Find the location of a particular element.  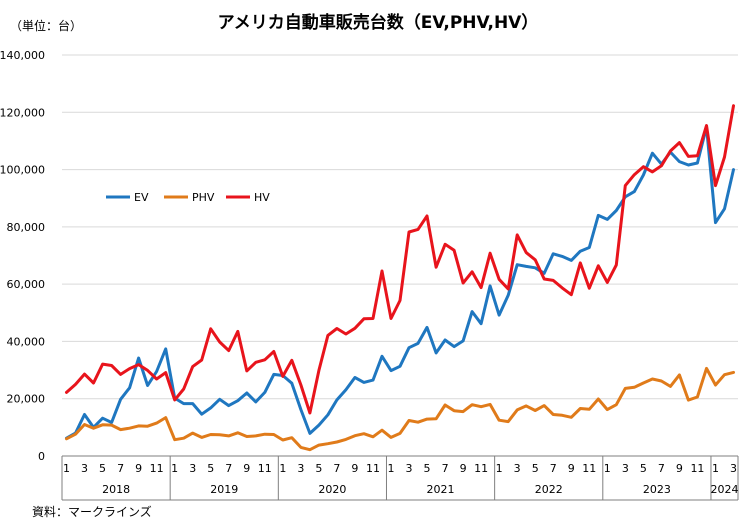

legend-label-hv: HV is located at coordinates (262, 197).